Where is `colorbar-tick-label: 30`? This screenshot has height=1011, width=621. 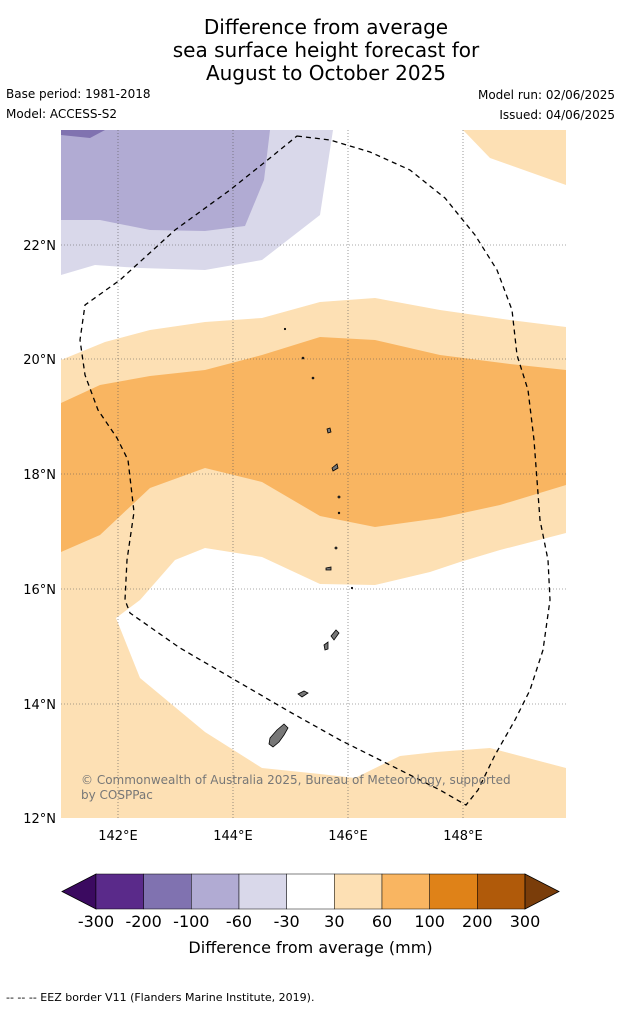 colorbar-tick-label: 30 is located at coordinates (334, 921).